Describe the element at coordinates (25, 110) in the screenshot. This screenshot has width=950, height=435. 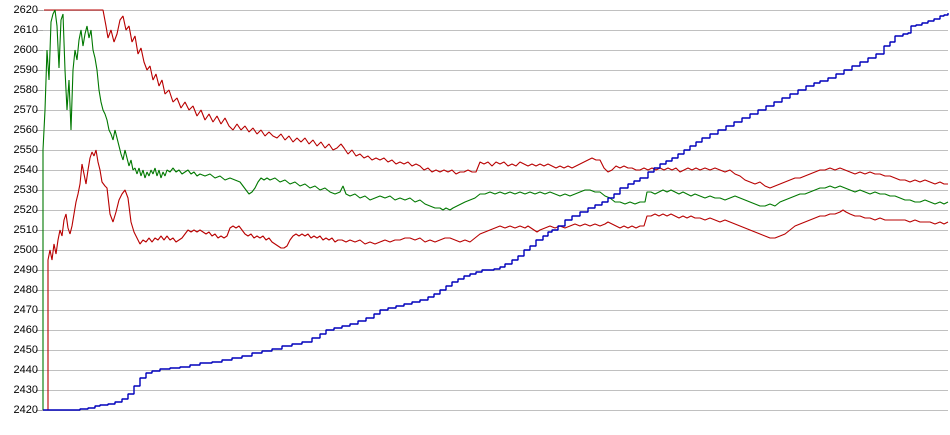
I see `y-axis-label-2570: 2570` at that location.